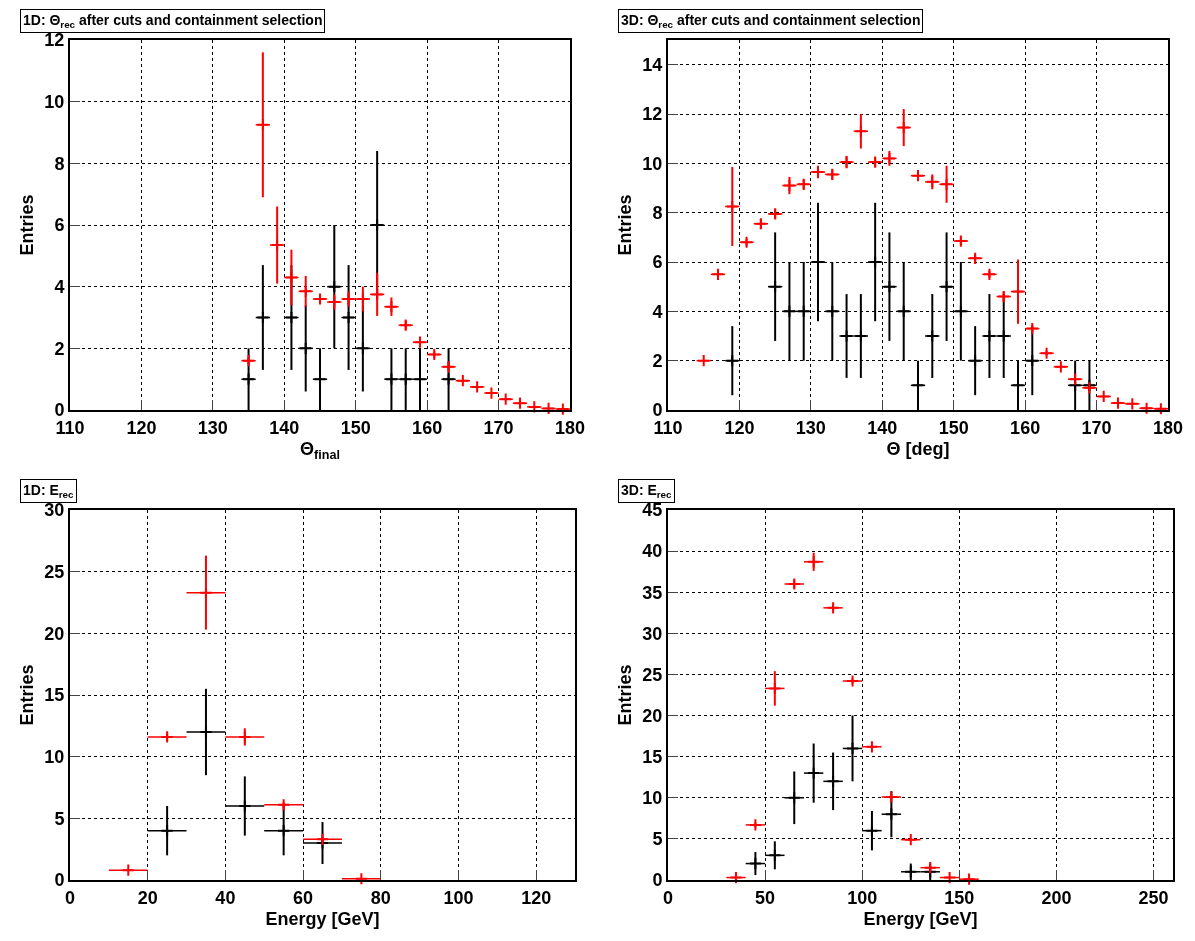 This screenshot has height=941, width=1195. I want to click on chart-title: 1D: E$_{rec}$, so click(49, 491).